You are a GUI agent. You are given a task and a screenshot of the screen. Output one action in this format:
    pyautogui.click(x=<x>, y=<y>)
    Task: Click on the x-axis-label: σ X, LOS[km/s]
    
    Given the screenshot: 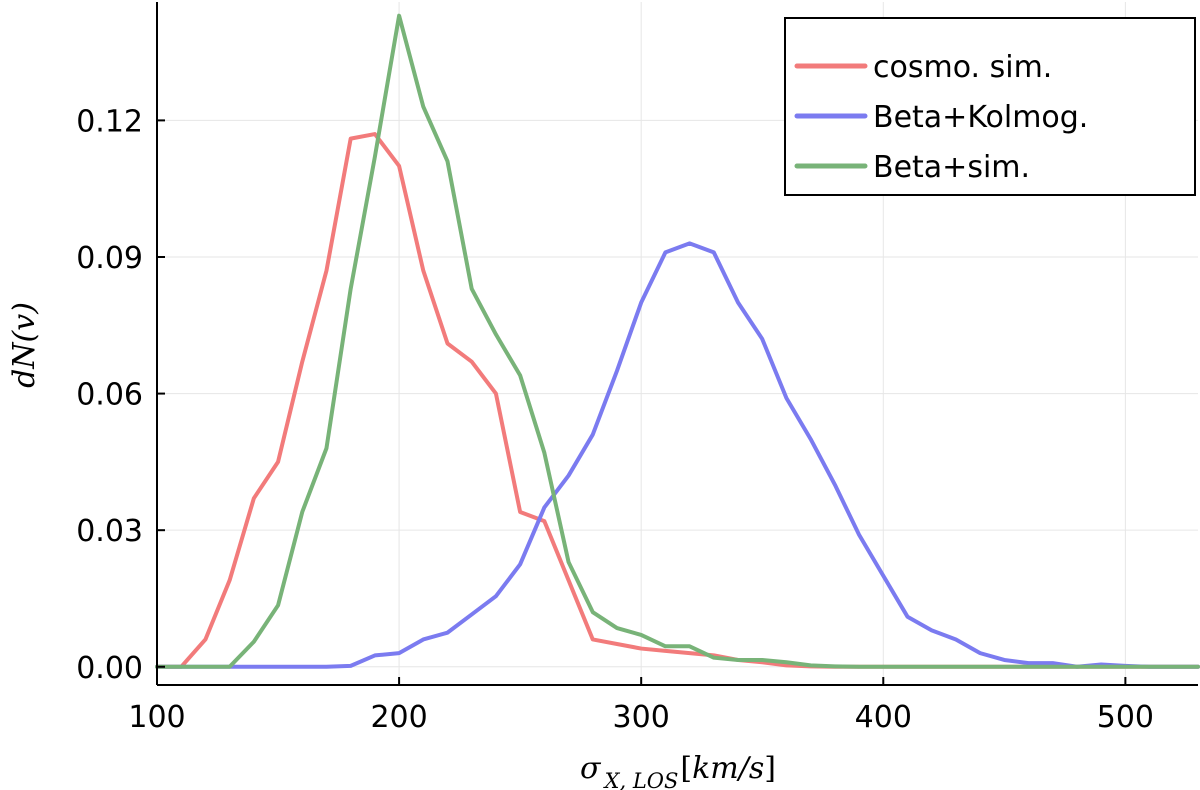 What is the action you would take?
    pyautogui.click(x=678, y=770)
    